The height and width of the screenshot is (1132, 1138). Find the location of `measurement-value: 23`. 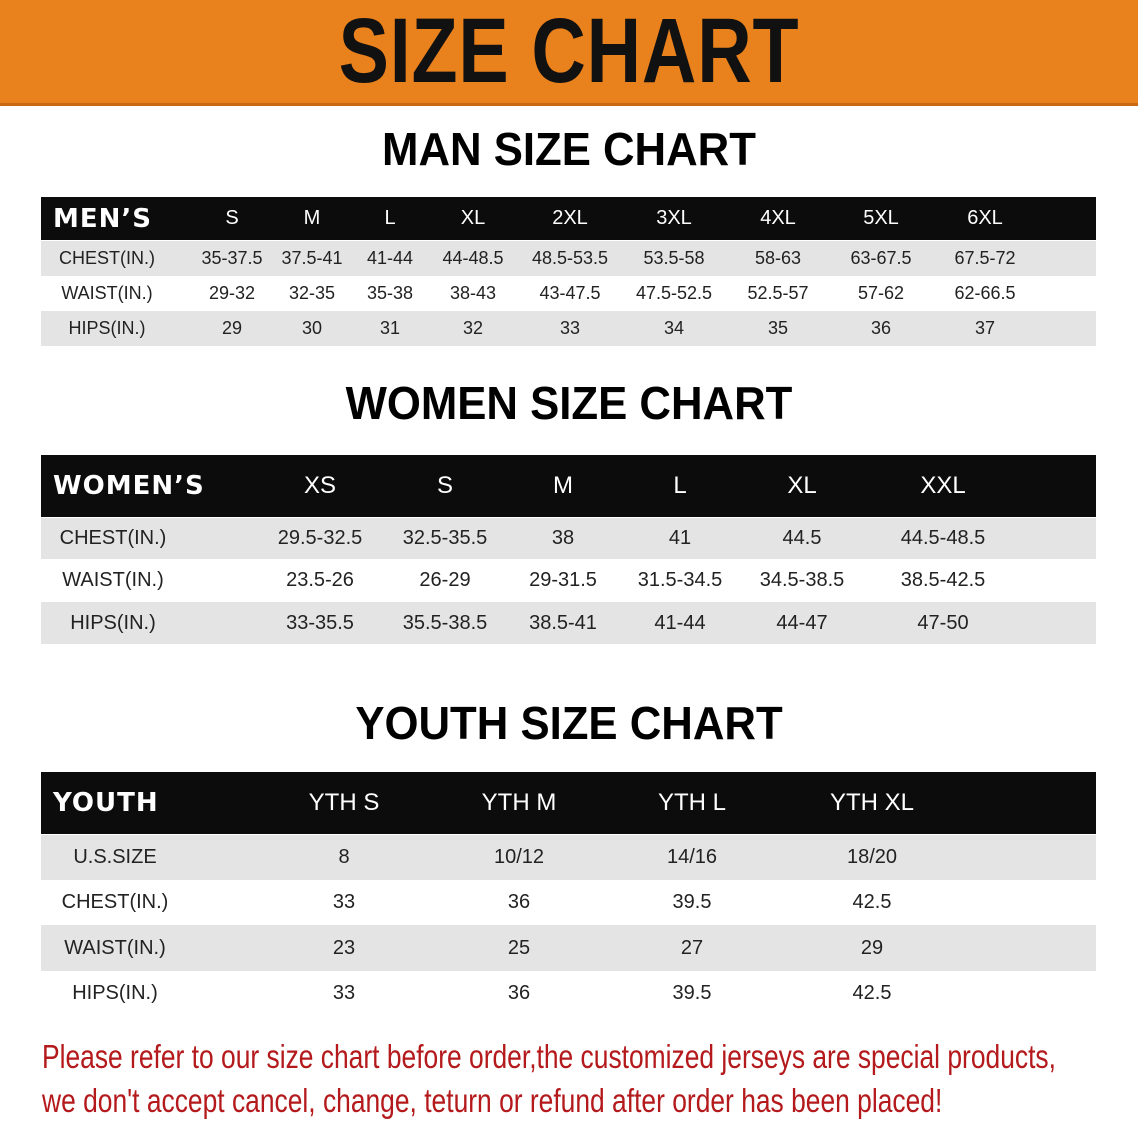

measurement-value: 23 is located at coordinates (344, 947).